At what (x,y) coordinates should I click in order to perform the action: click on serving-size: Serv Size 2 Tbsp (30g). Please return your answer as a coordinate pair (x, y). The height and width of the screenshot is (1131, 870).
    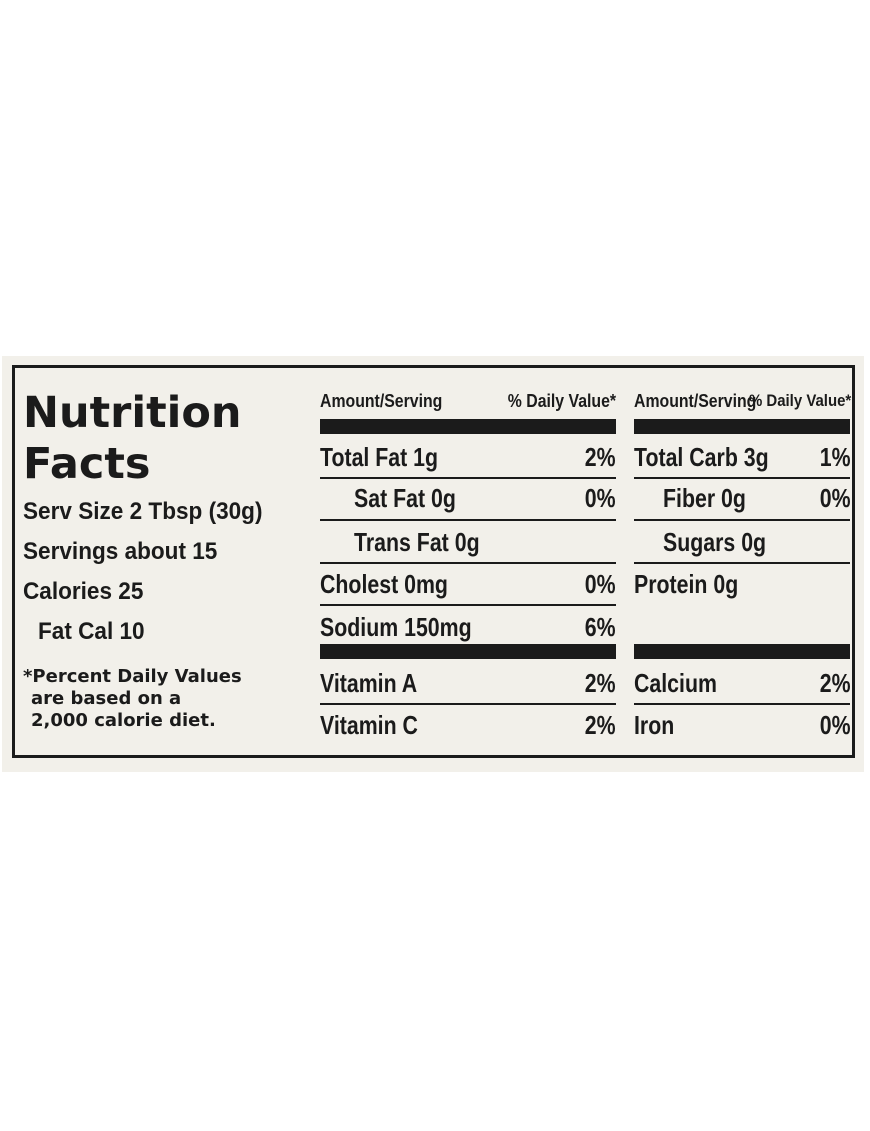
    Looking at the image, I should click on (143, 511).